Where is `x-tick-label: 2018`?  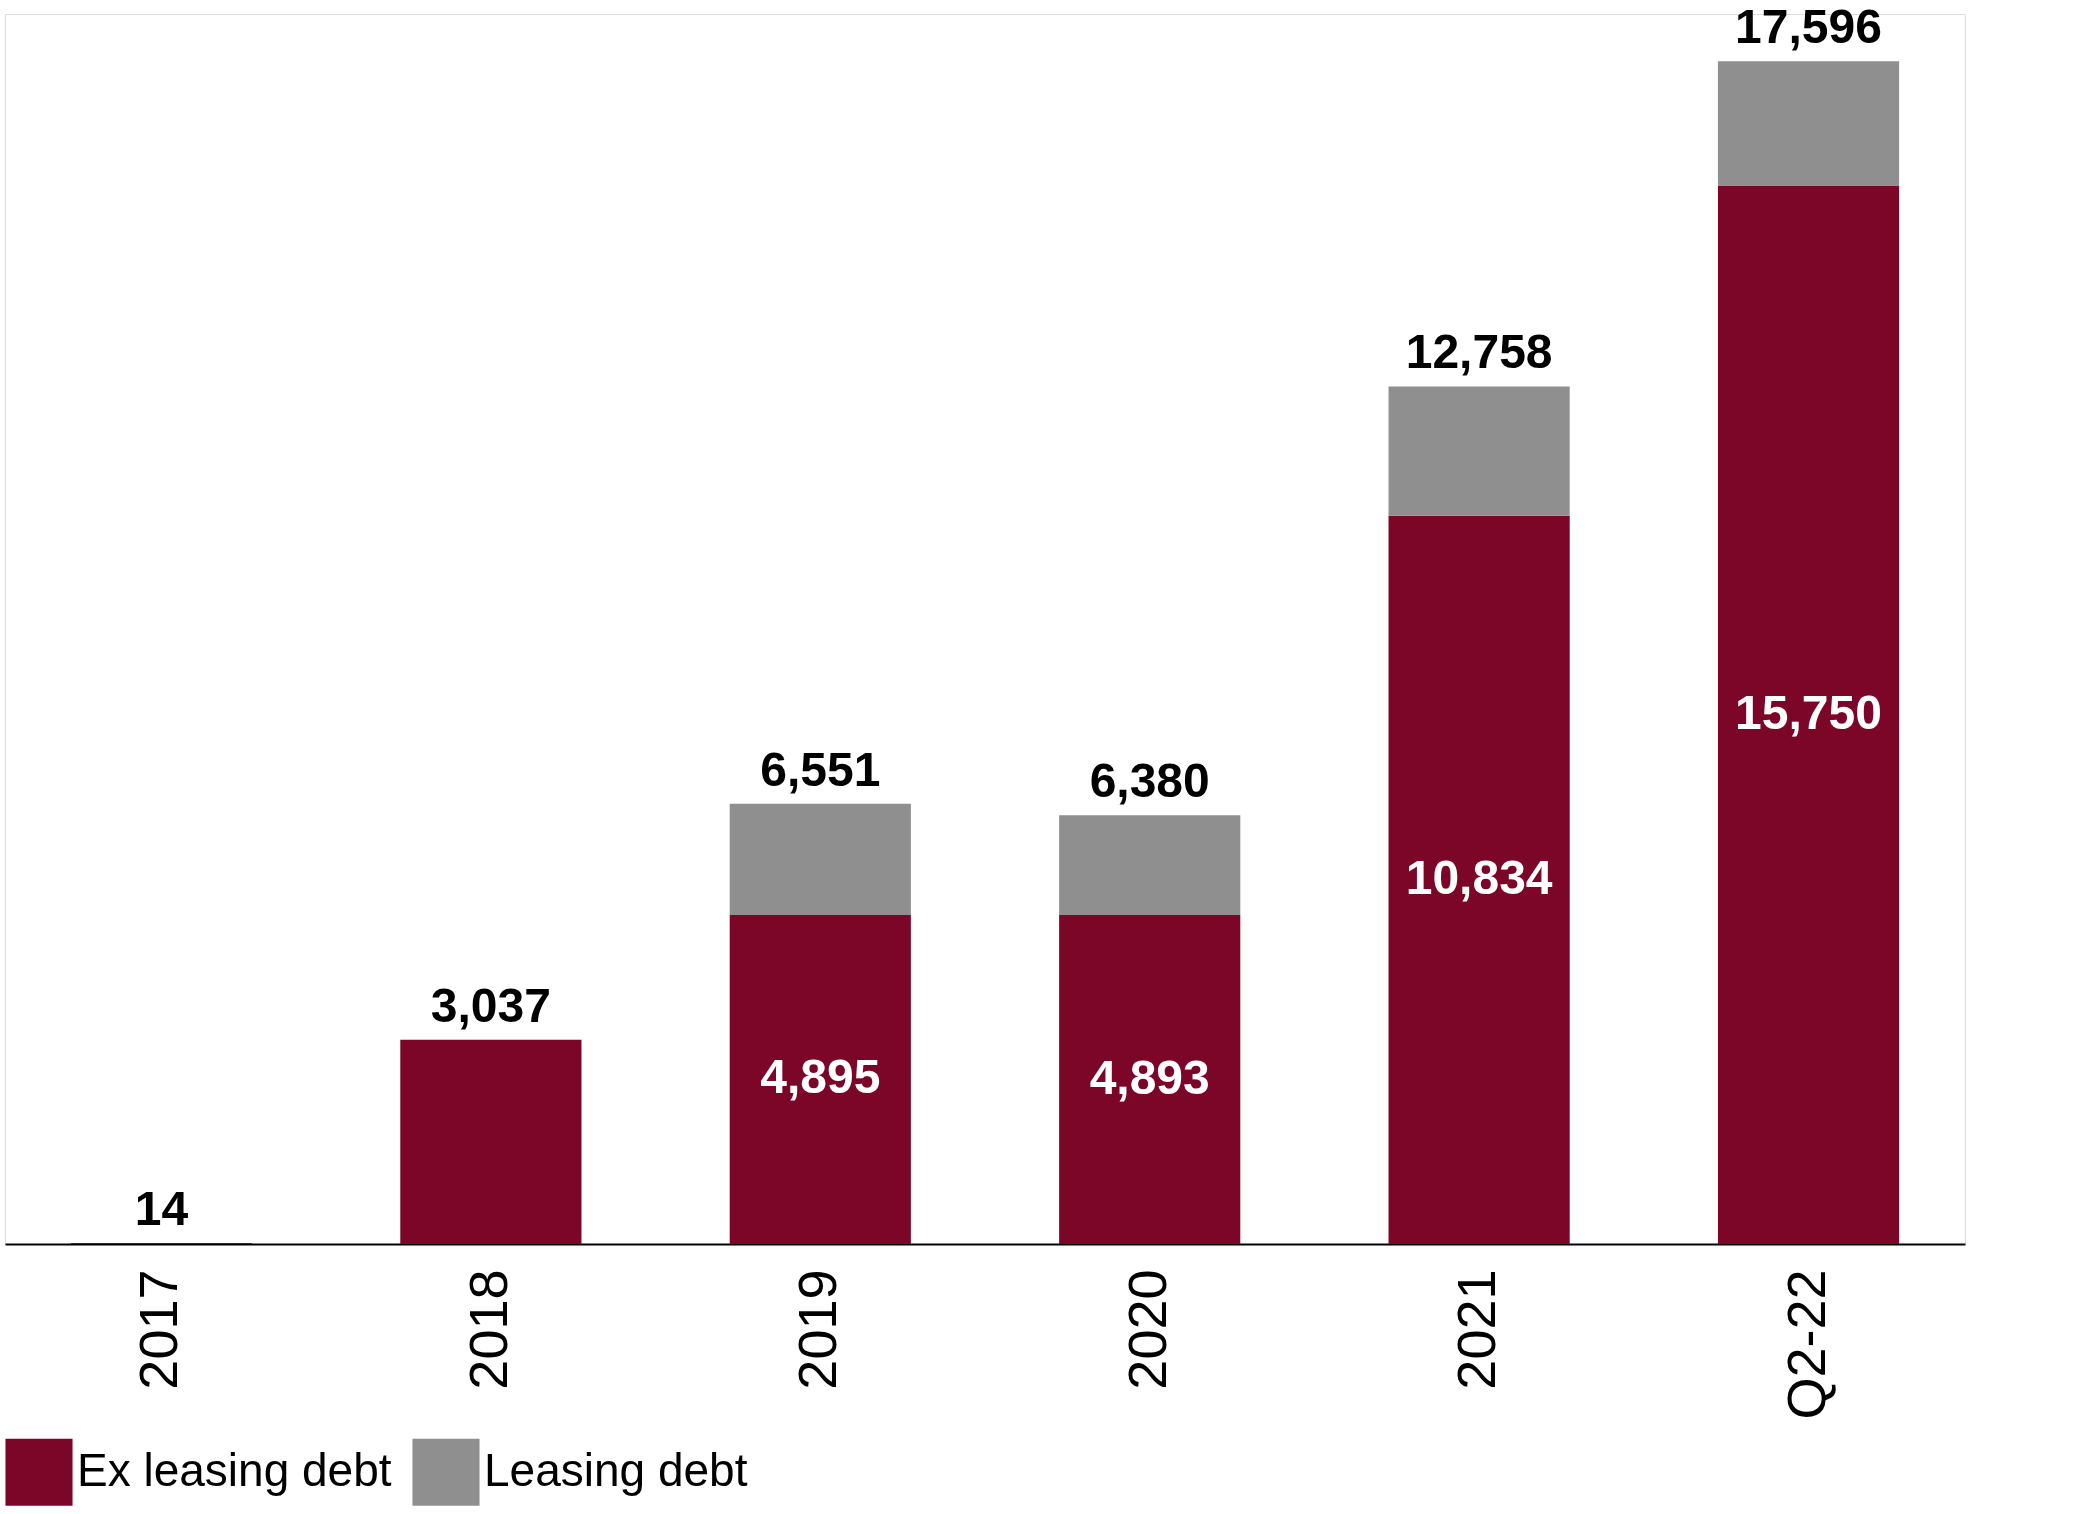
x-tick-label: 2018 is located at coordinates (487, 1329).